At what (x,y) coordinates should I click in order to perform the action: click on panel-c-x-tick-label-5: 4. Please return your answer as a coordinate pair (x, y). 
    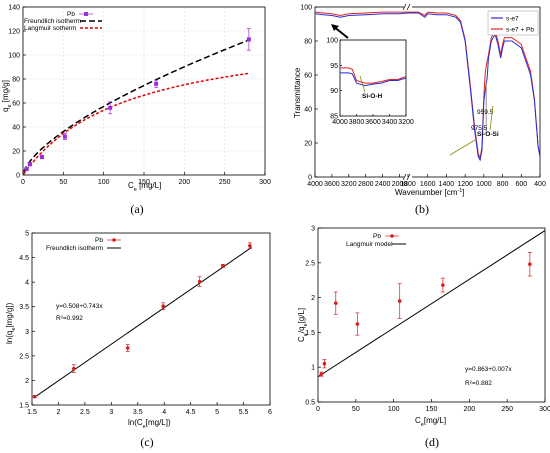
    Looking at the image, I should click on (164, 412).